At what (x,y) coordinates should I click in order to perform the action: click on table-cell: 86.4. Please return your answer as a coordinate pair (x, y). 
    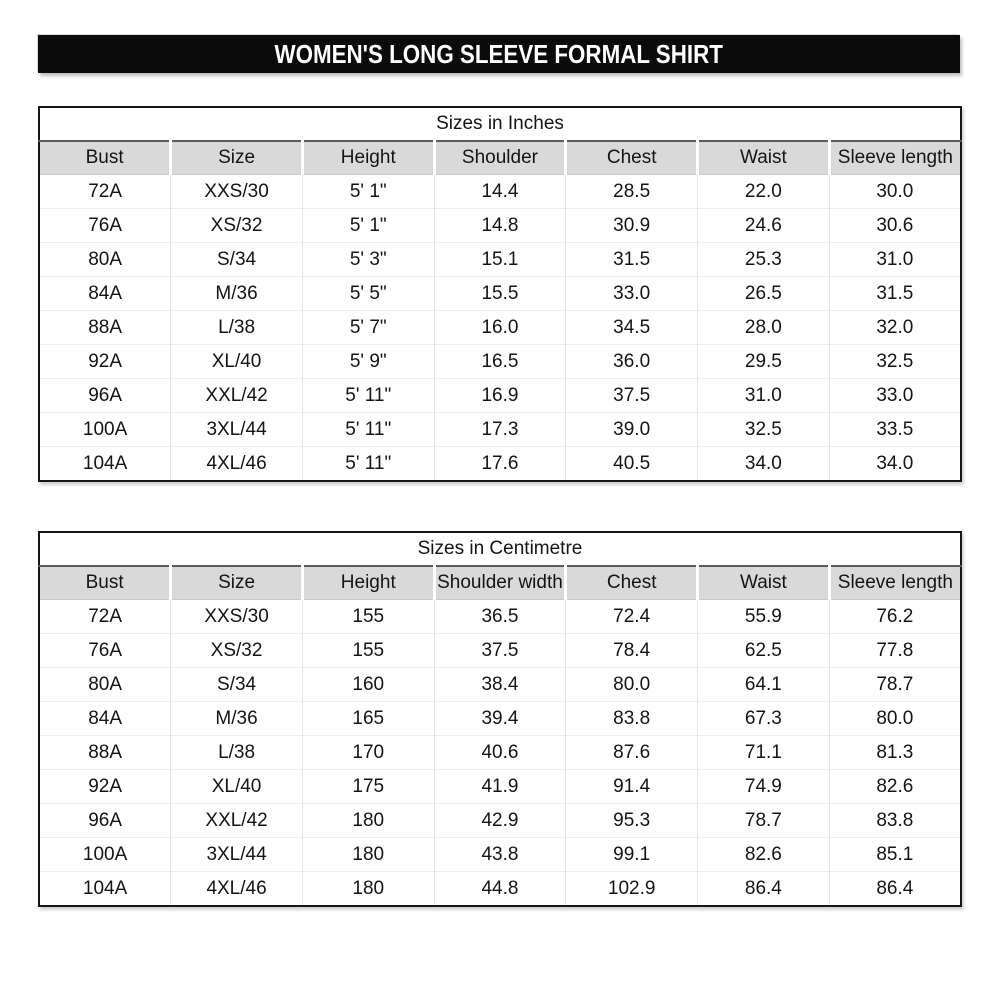
    Looking at the image, I should click on (894, 888).